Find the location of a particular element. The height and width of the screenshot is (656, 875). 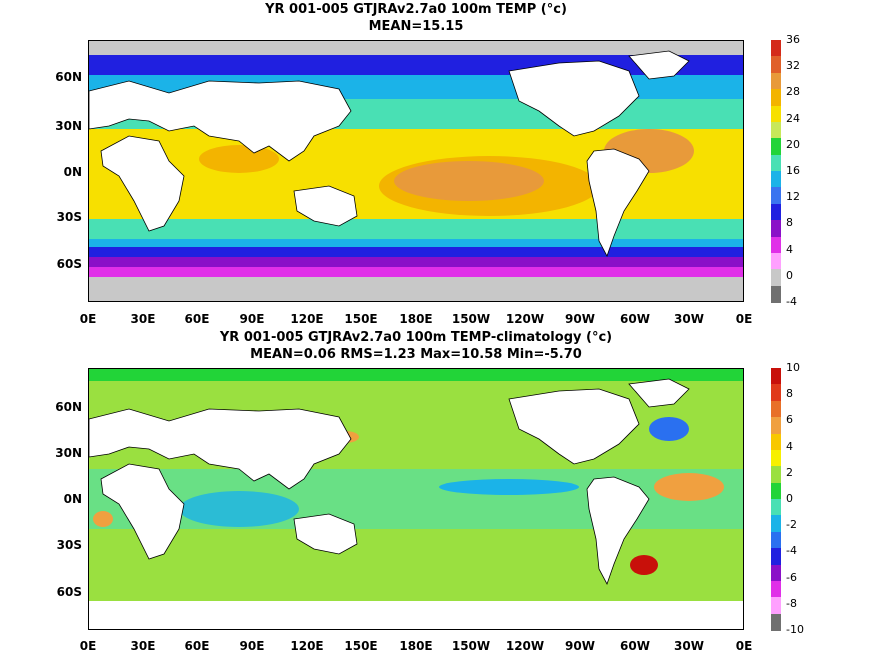

south-america is located at coordinates (618, 202).